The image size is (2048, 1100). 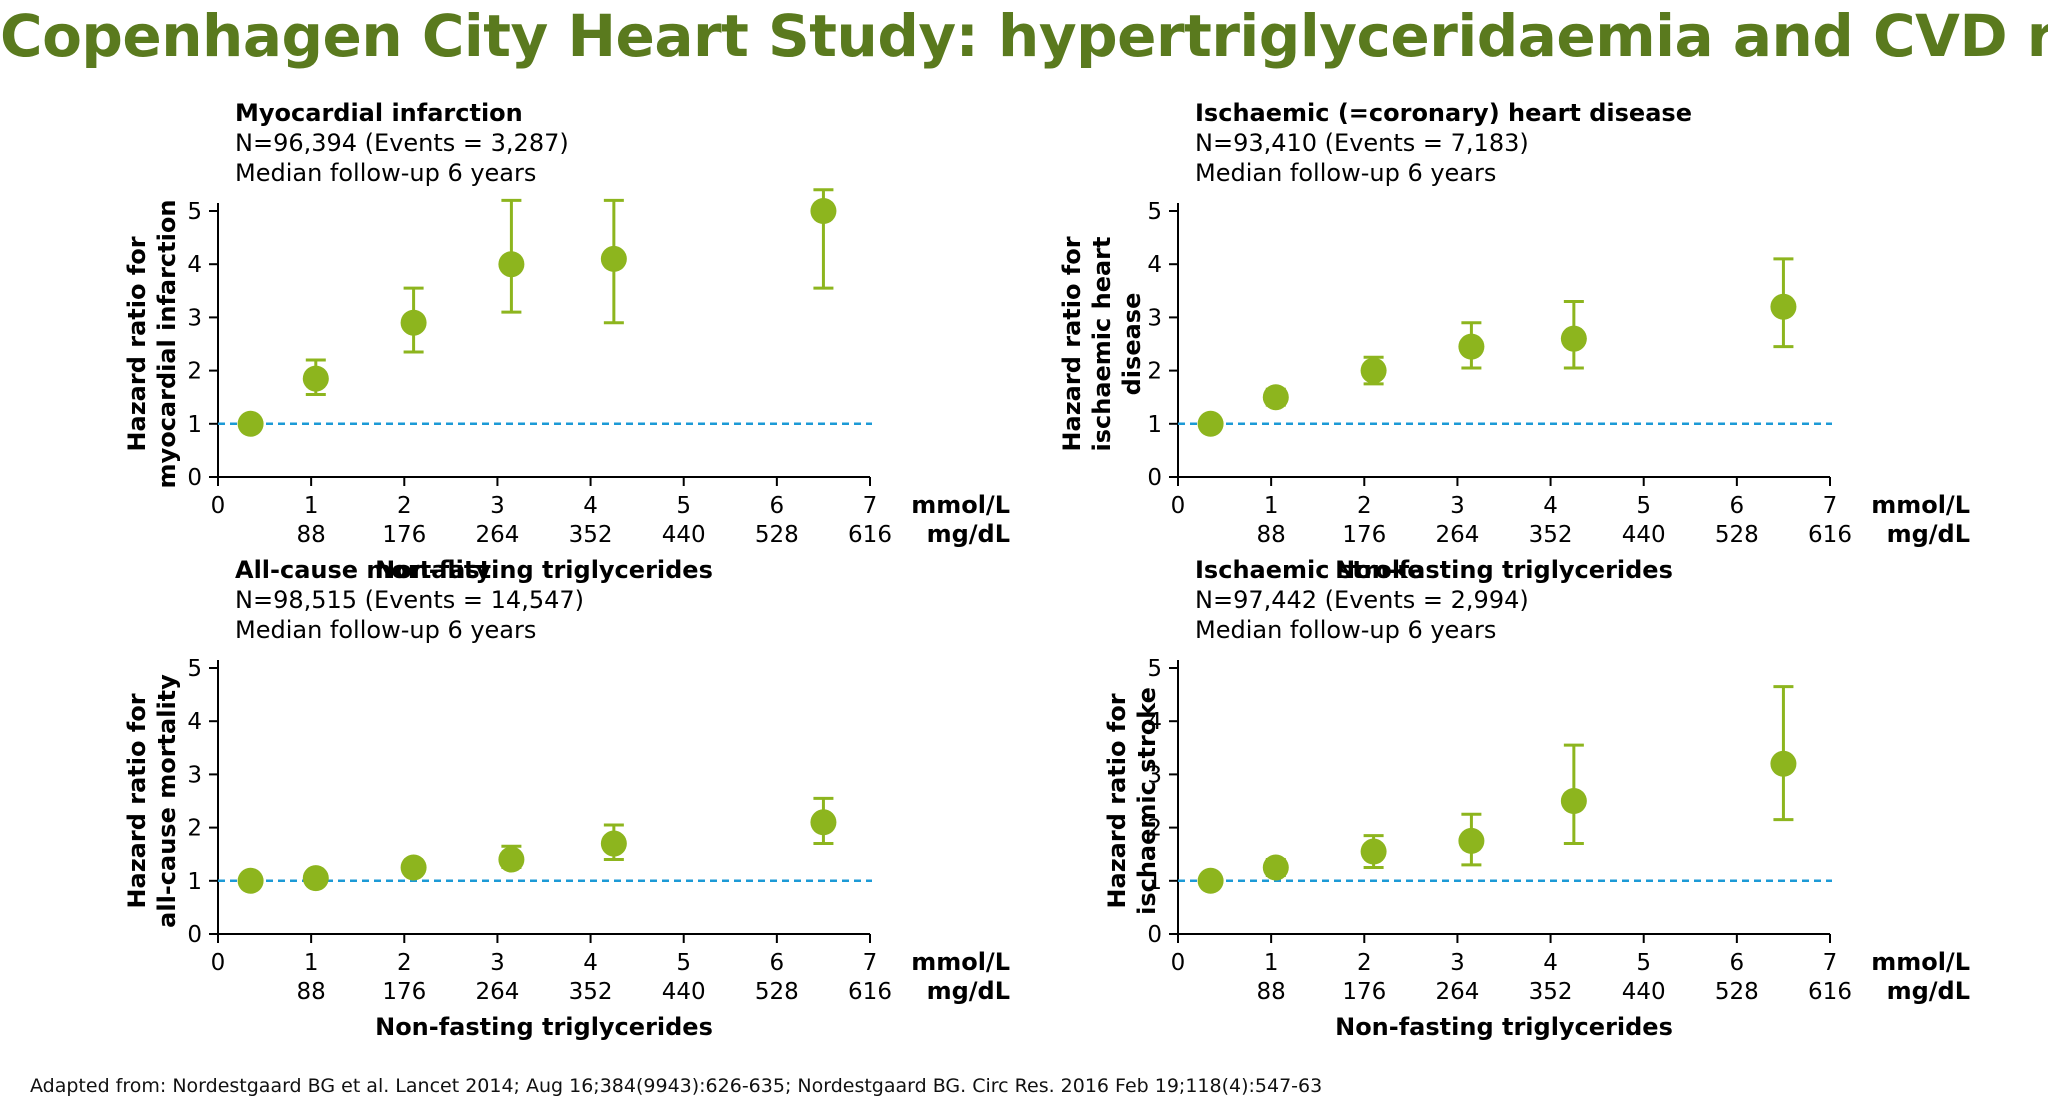 I want to click on panel-subtitle-line: N=97,442 (Events = 2,994), so click(x=1362, y=600).